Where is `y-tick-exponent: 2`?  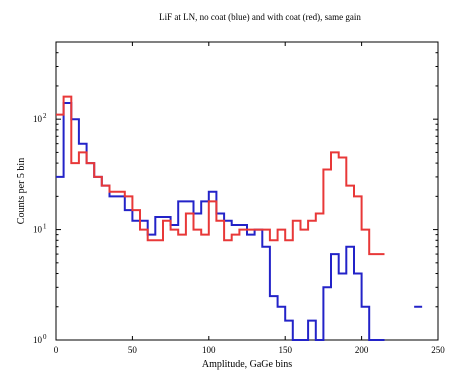
y-tick-exponent: 2 is located at coordinates (45, 116).